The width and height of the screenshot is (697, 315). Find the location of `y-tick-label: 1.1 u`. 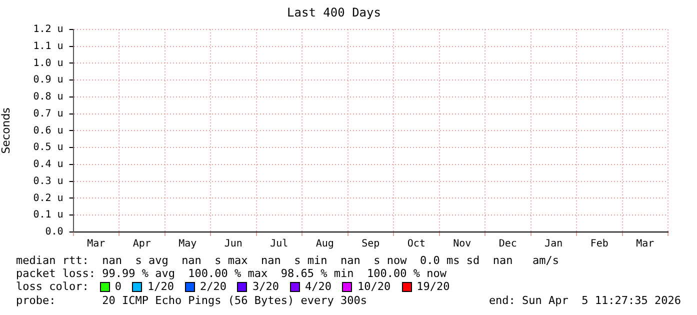

y-tick-label: 1.1 u is located at coordinates (48, 46).